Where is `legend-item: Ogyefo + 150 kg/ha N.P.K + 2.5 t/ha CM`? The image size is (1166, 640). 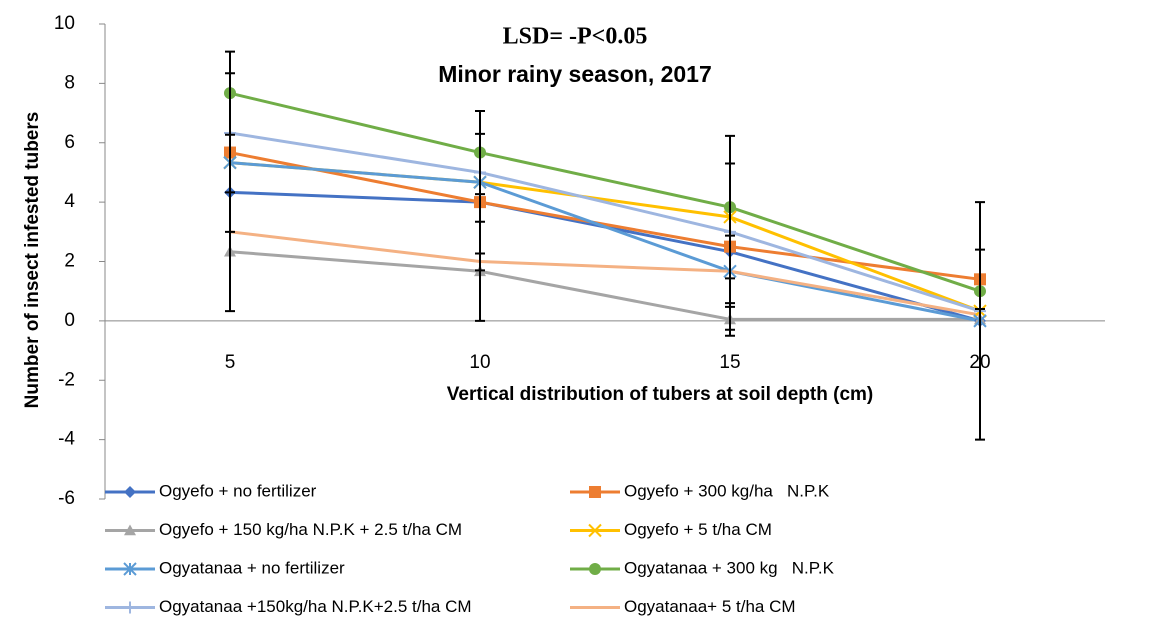 legend-item: Ogyefo + 150 kg/ha N.P.K + 2.5 t/ha CM is located at coordinates (283, 529).